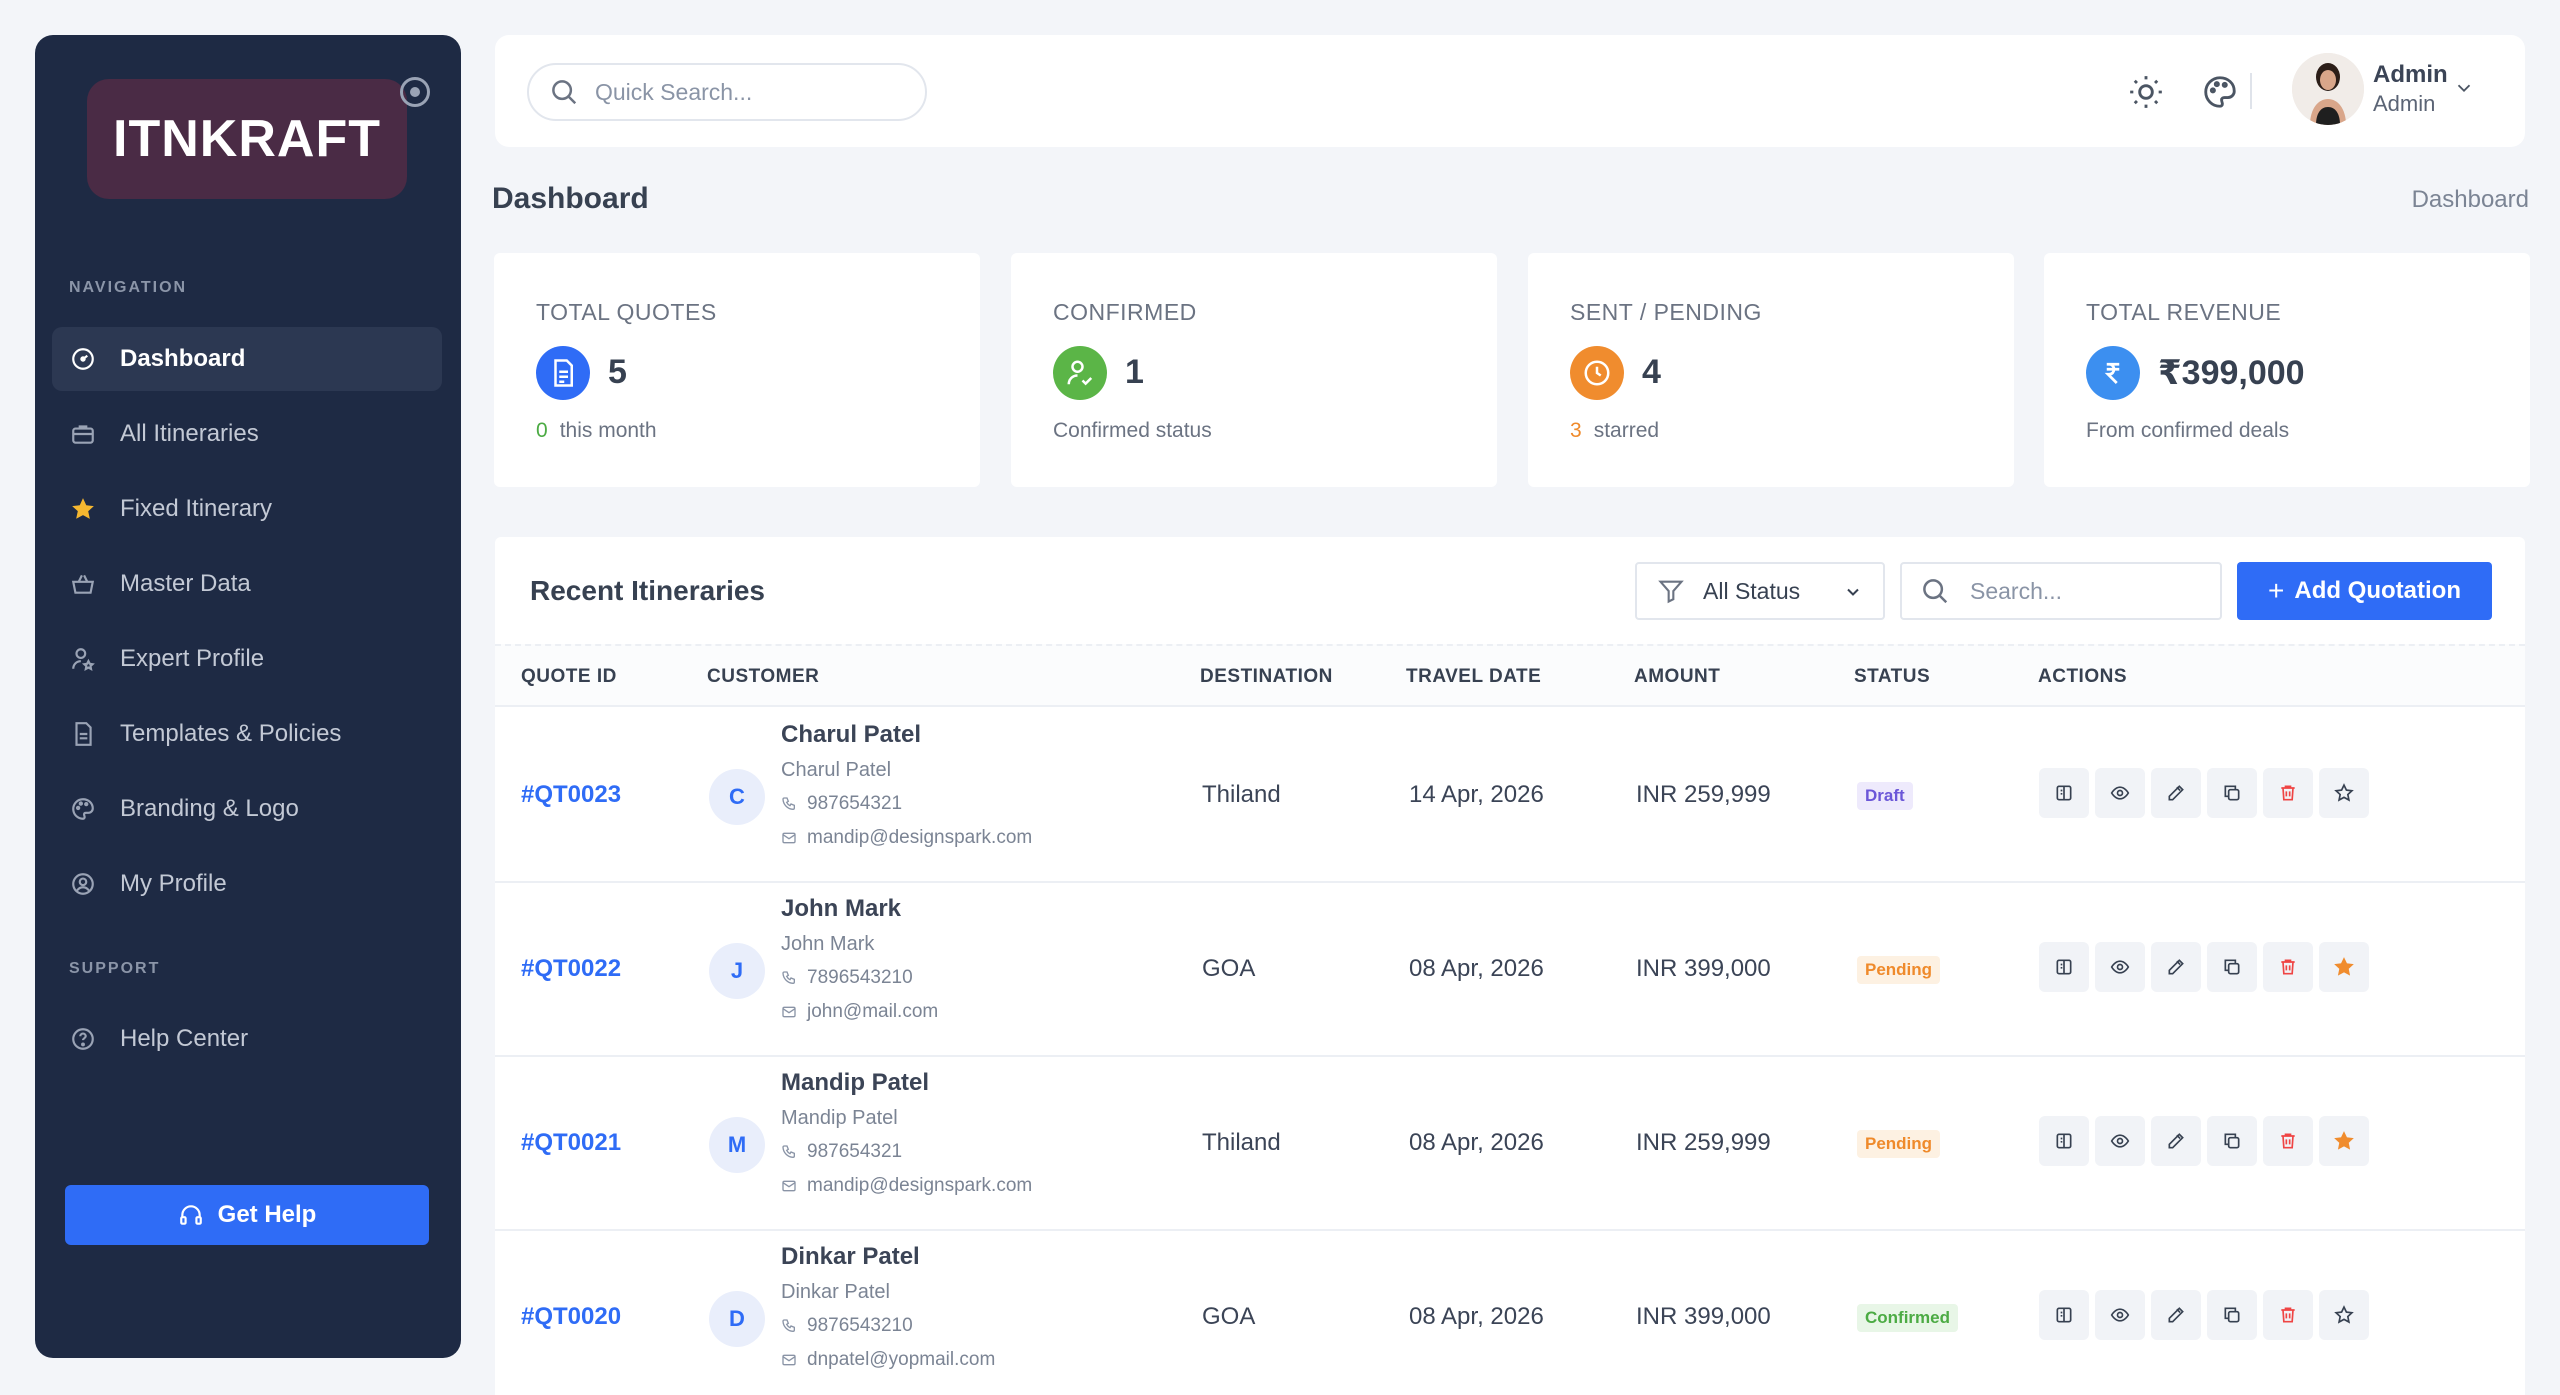  Describe the element at coordinates (2470, 199) in the screenshot. I see `breadcrumb: Dashboard` at that location.